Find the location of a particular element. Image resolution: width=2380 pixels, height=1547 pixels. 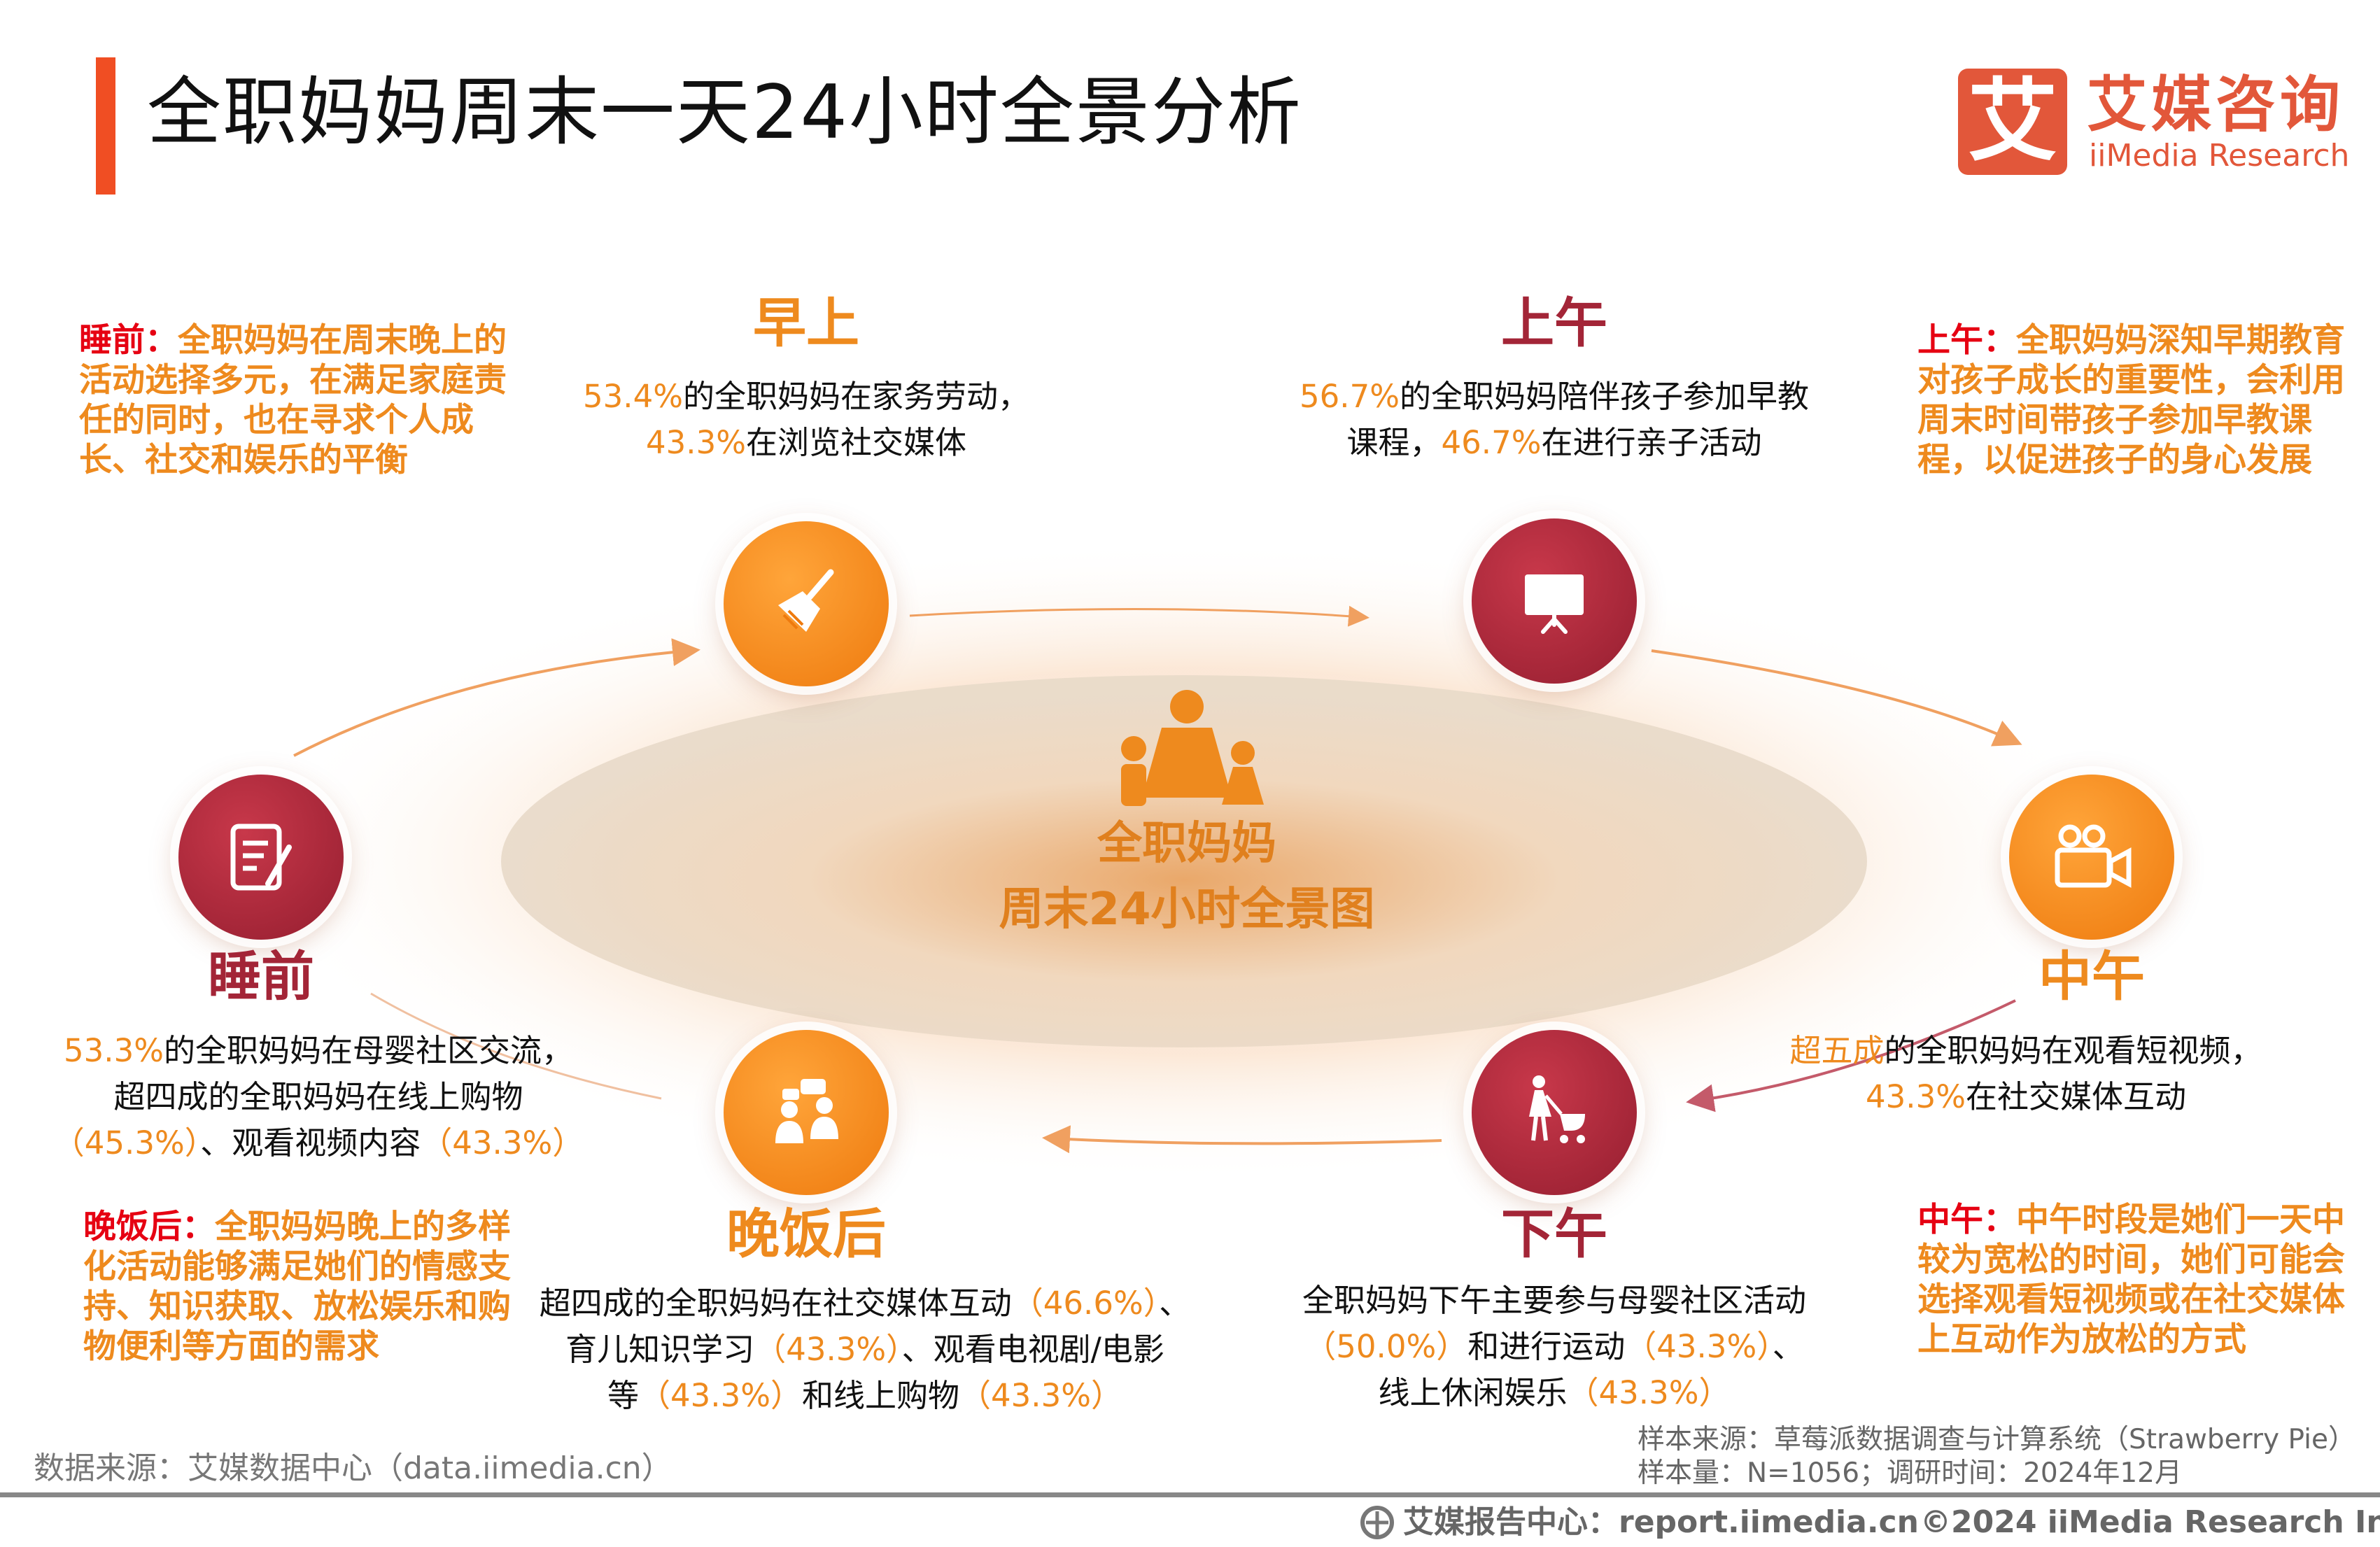

description-line: 43.3%在社交媒体互动 is located at coordinates (2025, 1097).